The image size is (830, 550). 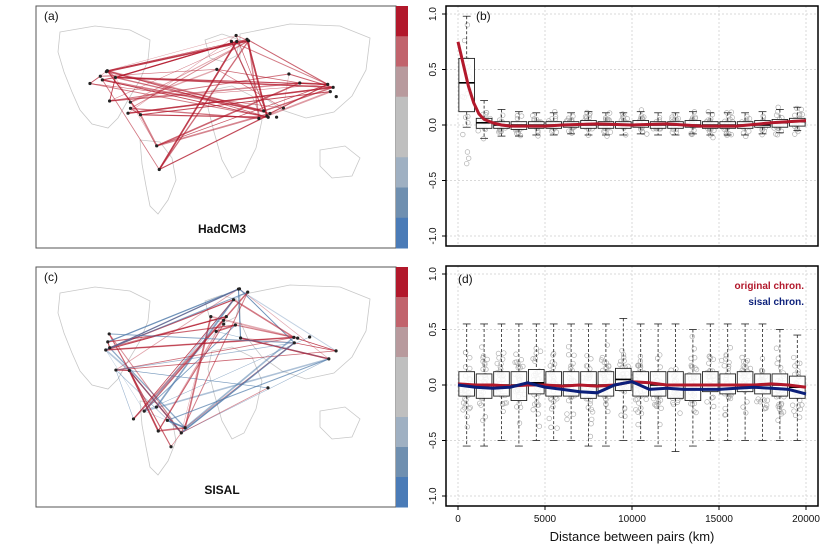 I want to click on map-c-links, so click(x=221, y=368).